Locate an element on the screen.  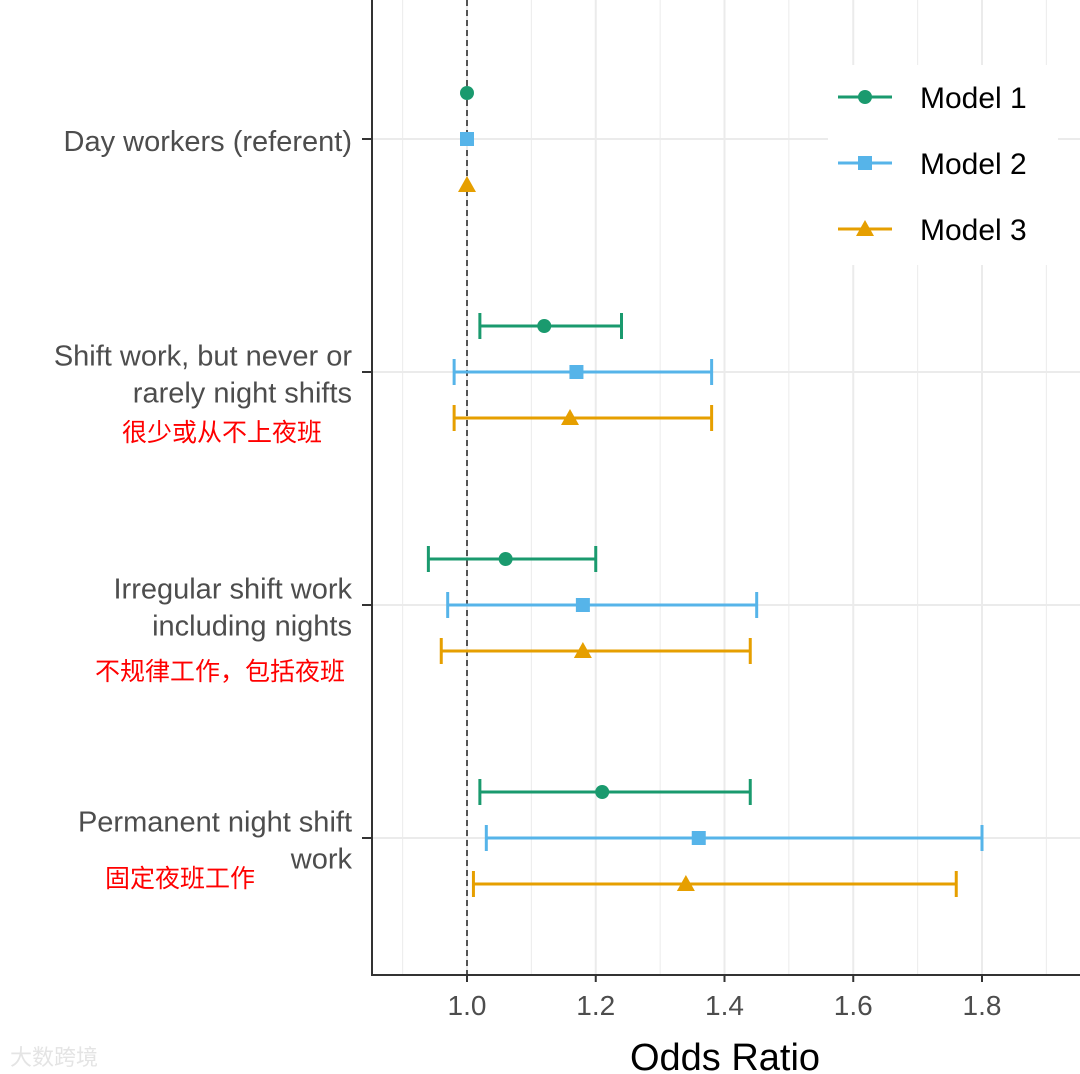
x-tick-label: 1.8 is located at coordinates (982, 1005).